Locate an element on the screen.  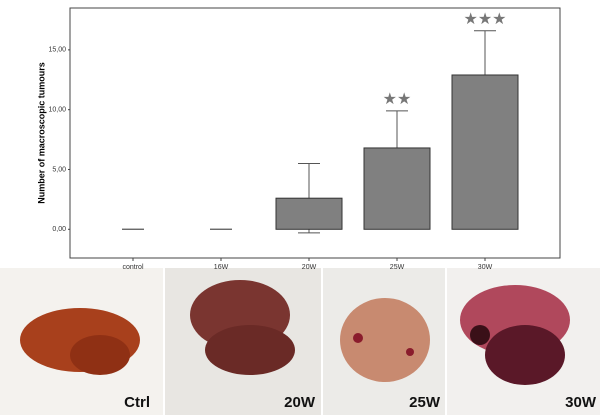
significance-stars: ★★ is located at coordinates (397, 99).